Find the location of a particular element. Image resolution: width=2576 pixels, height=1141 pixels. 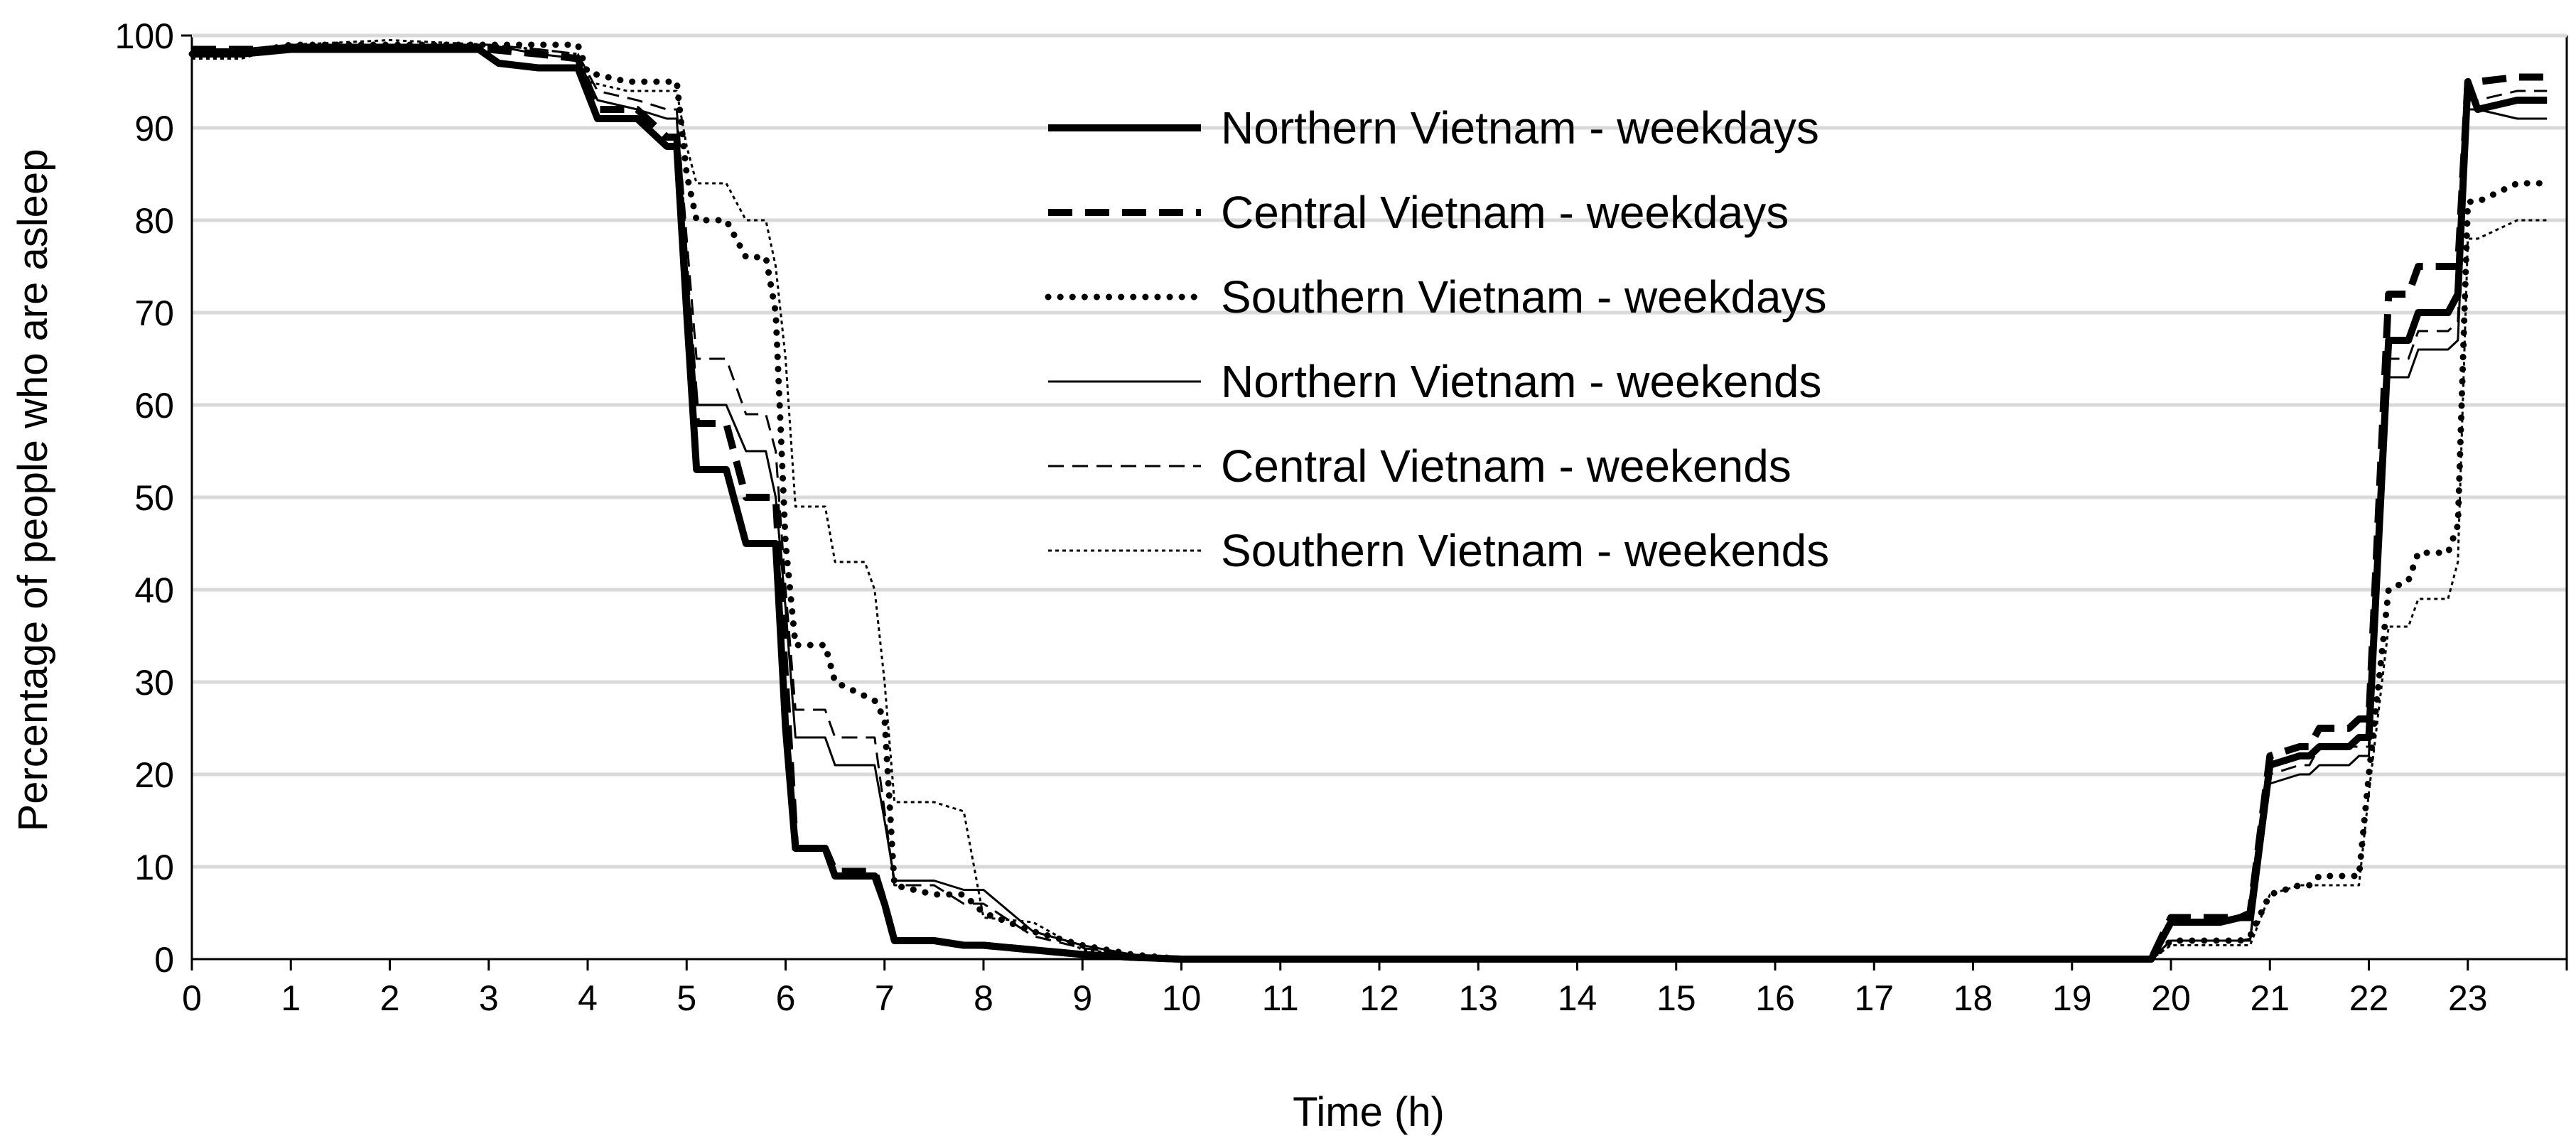

x-tick-label: 17 is located at coordinates (1874, 998).